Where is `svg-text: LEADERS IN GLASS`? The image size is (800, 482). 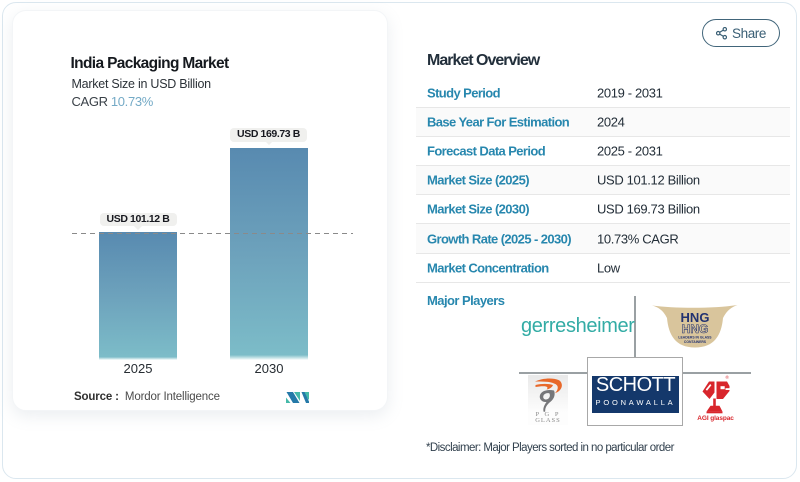
svg-text: LEADERS IN GLASS is located at coordinates (695, 338).